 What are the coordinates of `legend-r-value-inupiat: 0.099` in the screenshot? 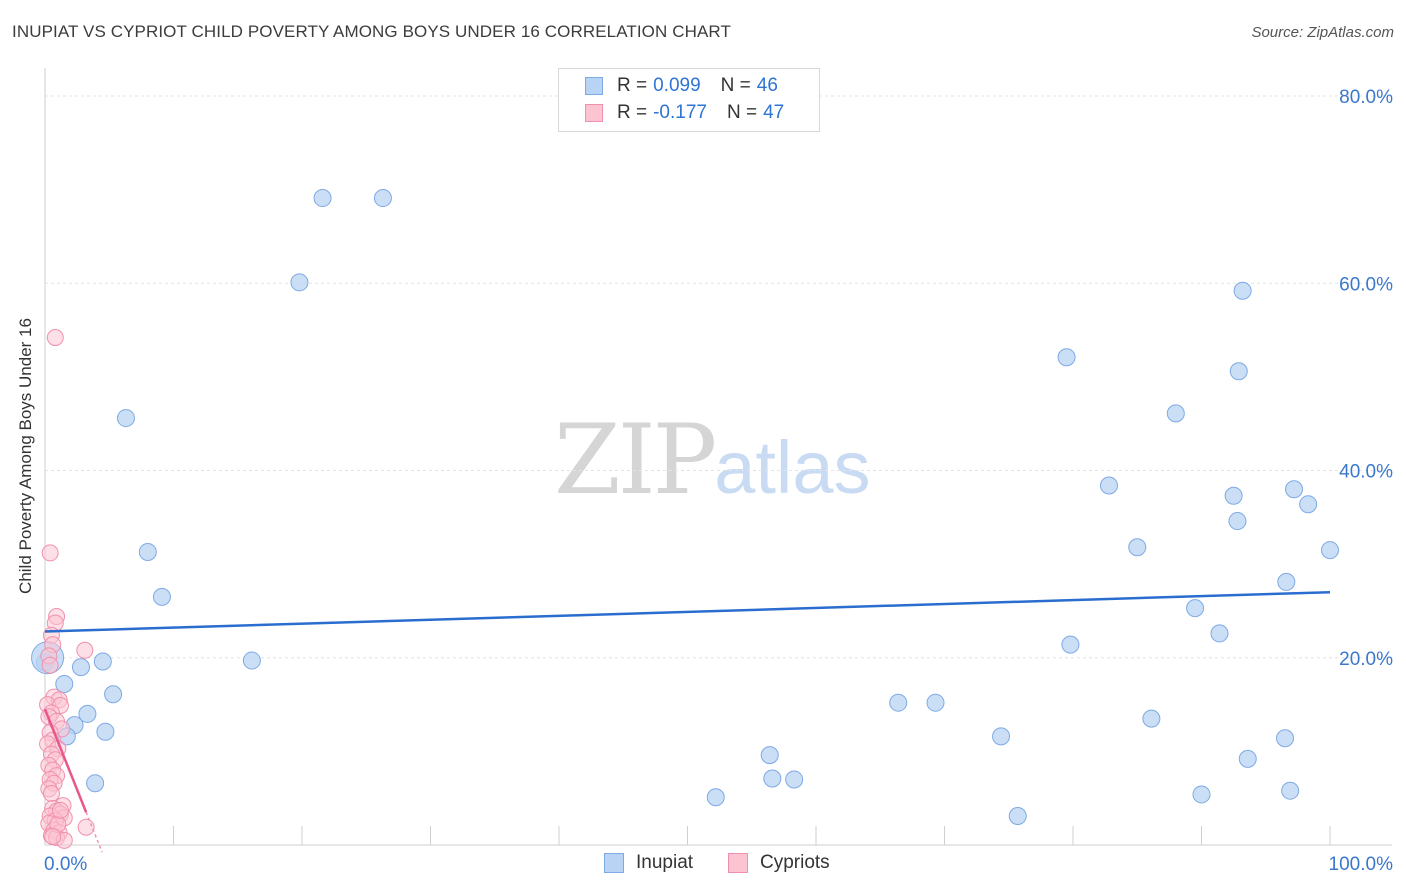 It's located at (677, 85).